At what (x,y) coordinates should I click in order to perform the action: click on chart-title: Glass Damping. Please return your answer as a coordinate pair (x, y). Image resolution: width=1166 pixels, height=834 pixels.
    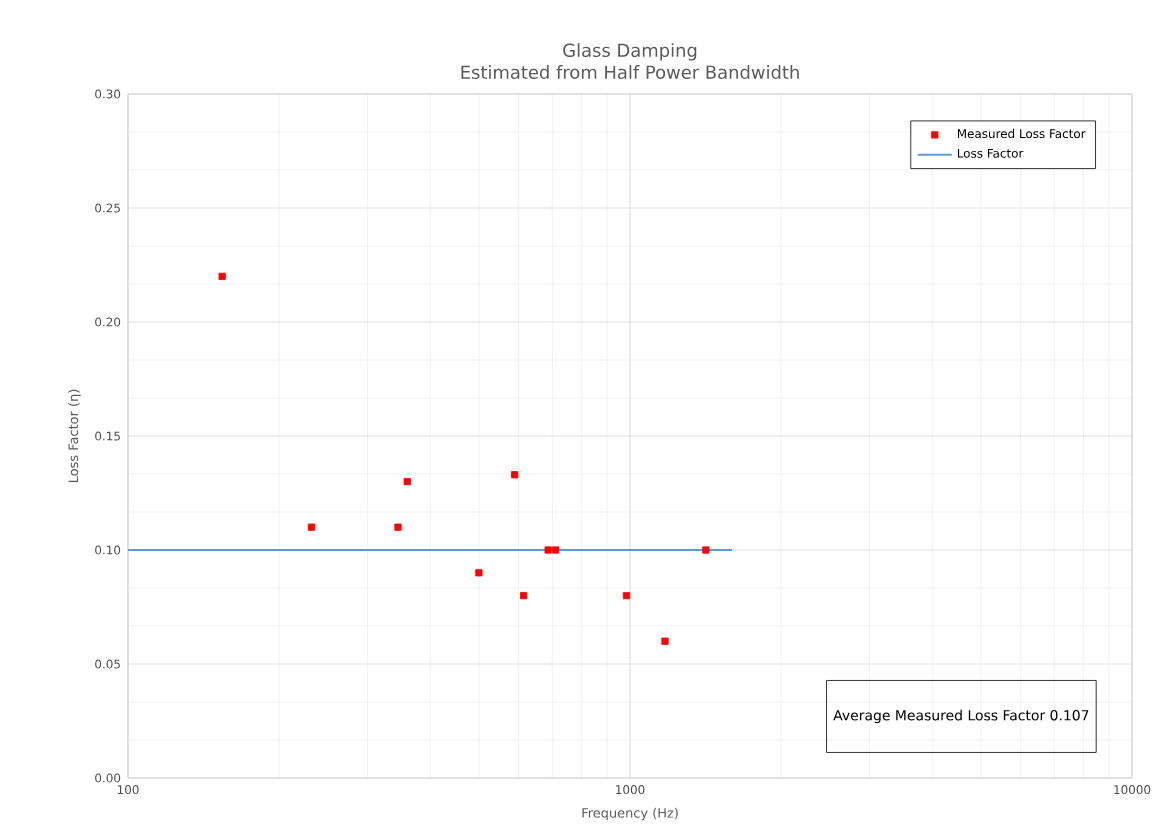
    Looking at the image, I should click on (630, 52).